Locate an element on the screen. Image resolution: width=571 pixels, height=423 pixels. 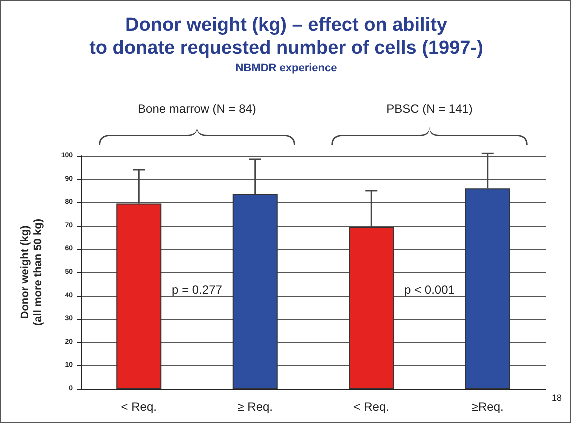
annotation: p = 0.277 is located at coordinates (197, 290).